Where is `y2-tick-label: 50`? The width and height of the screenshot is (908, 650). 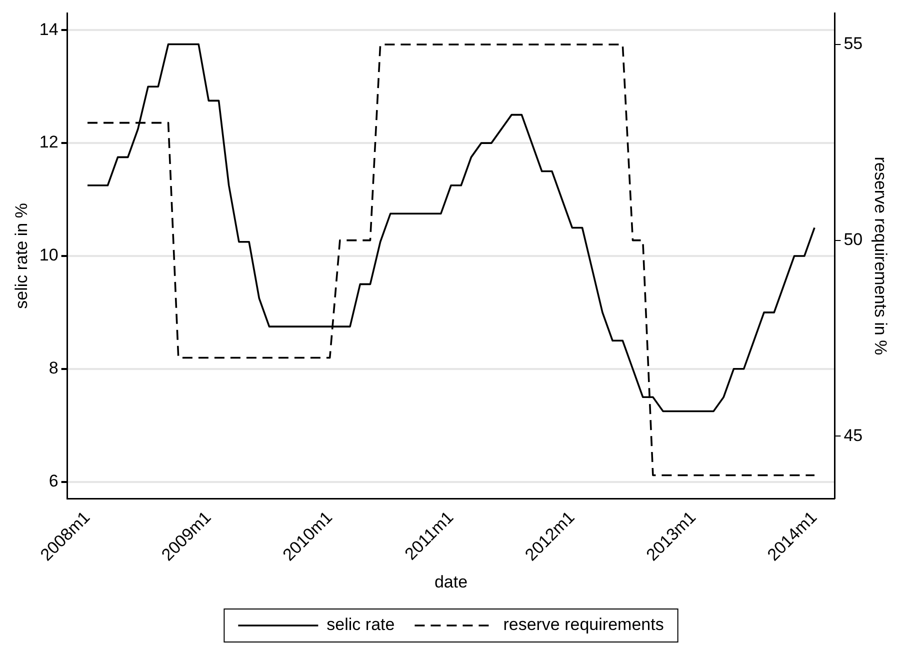
y2-tick-label: 50 is located at coordinates (853, 239).